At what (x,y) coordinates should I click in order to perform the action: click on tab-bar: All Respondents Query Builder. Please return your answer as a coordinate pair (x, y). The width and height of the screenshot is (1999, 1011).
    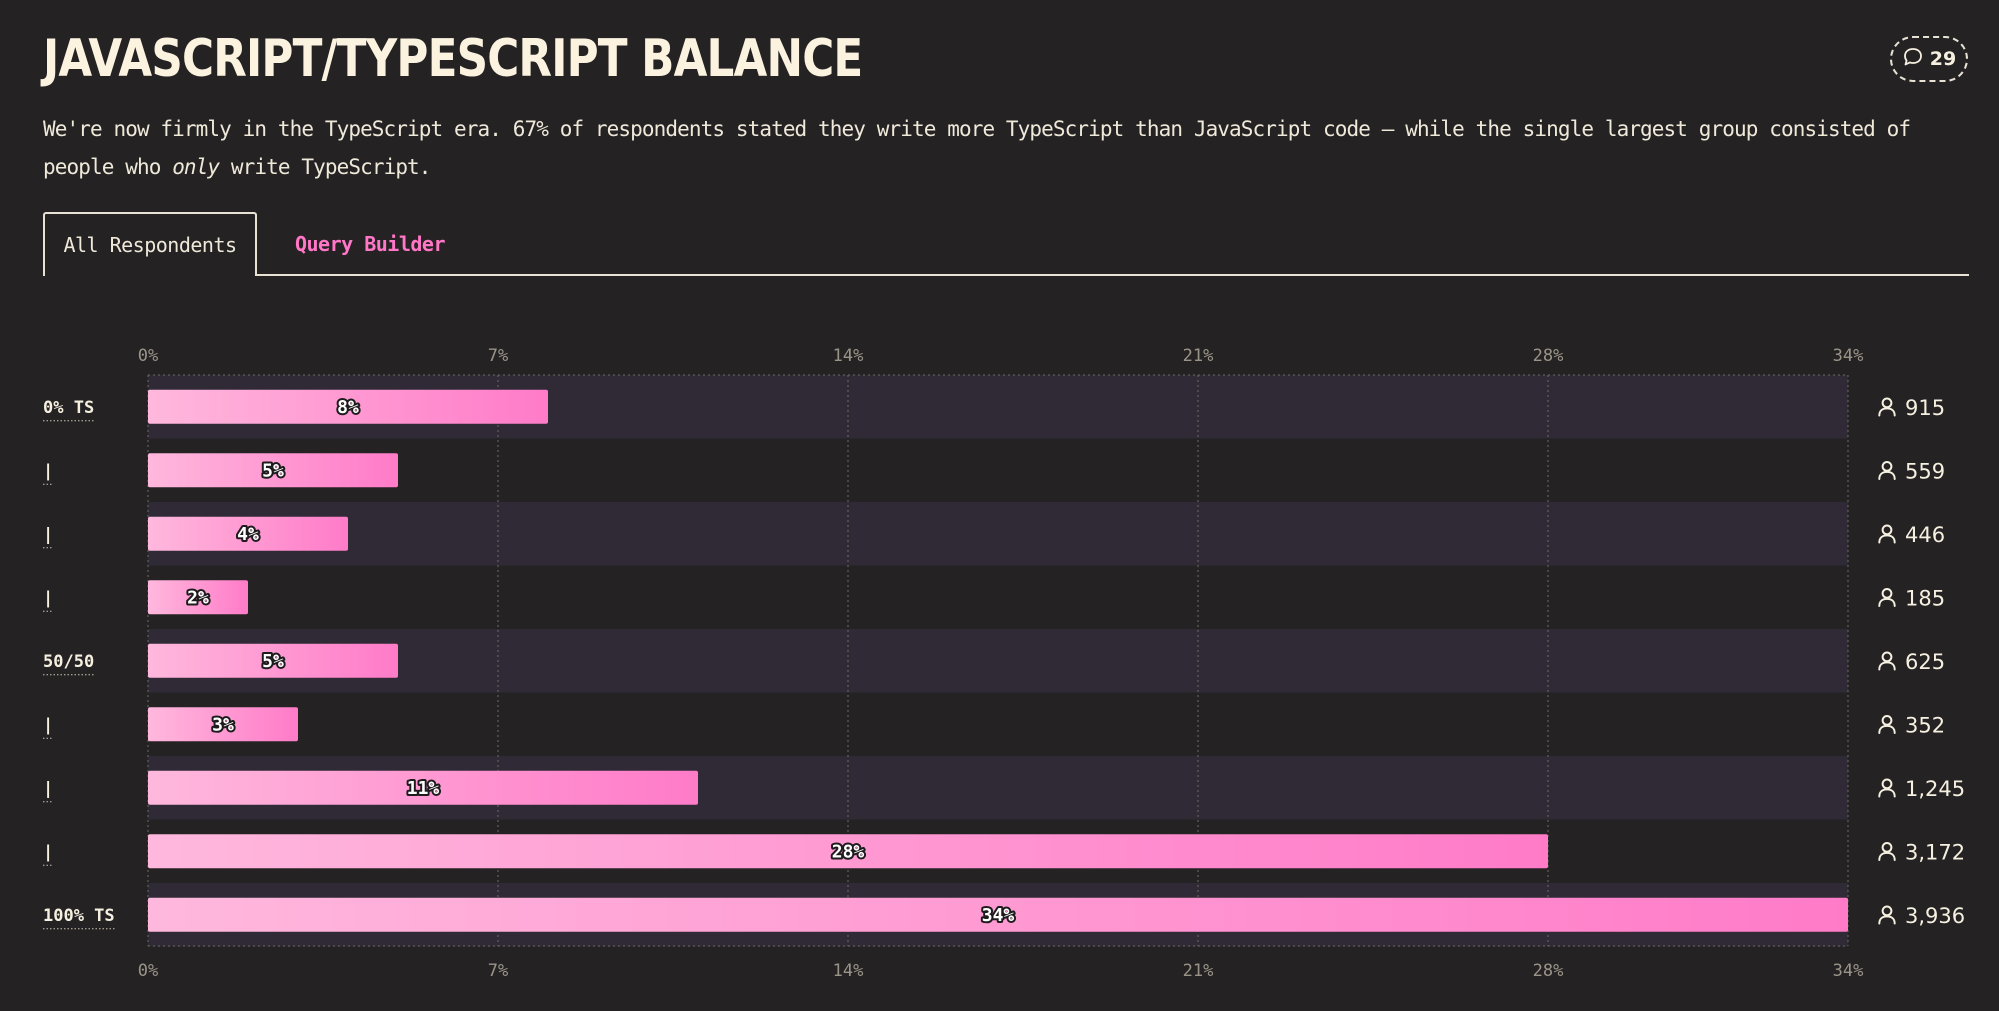
    Looking at the image, I should click on (1006, 244).